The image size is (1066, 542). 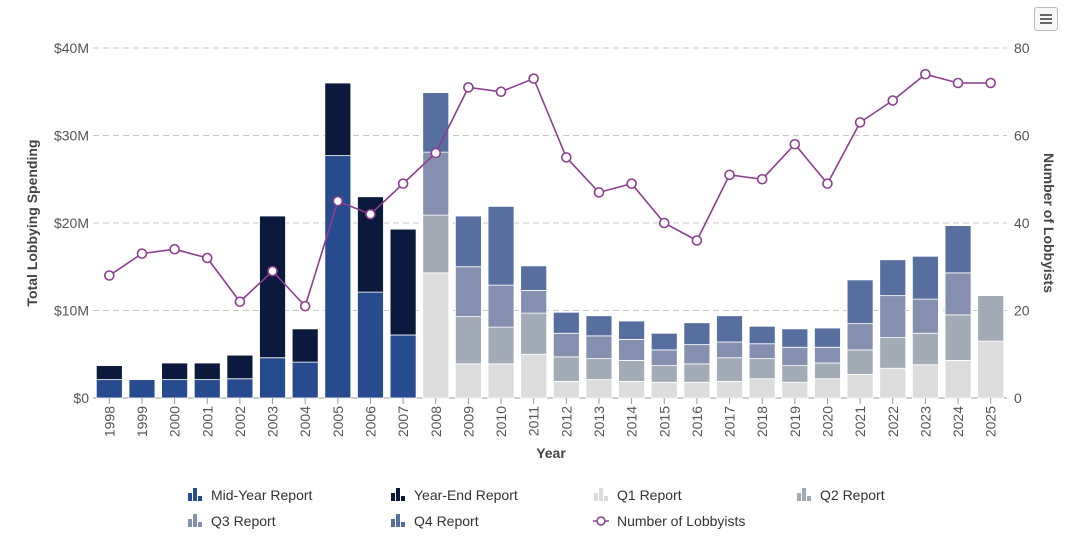 What do you see at coordinates (370, 345) in the screenshot?
I see `bar-mid-year-report-2006` at bounding box center [370, 345].